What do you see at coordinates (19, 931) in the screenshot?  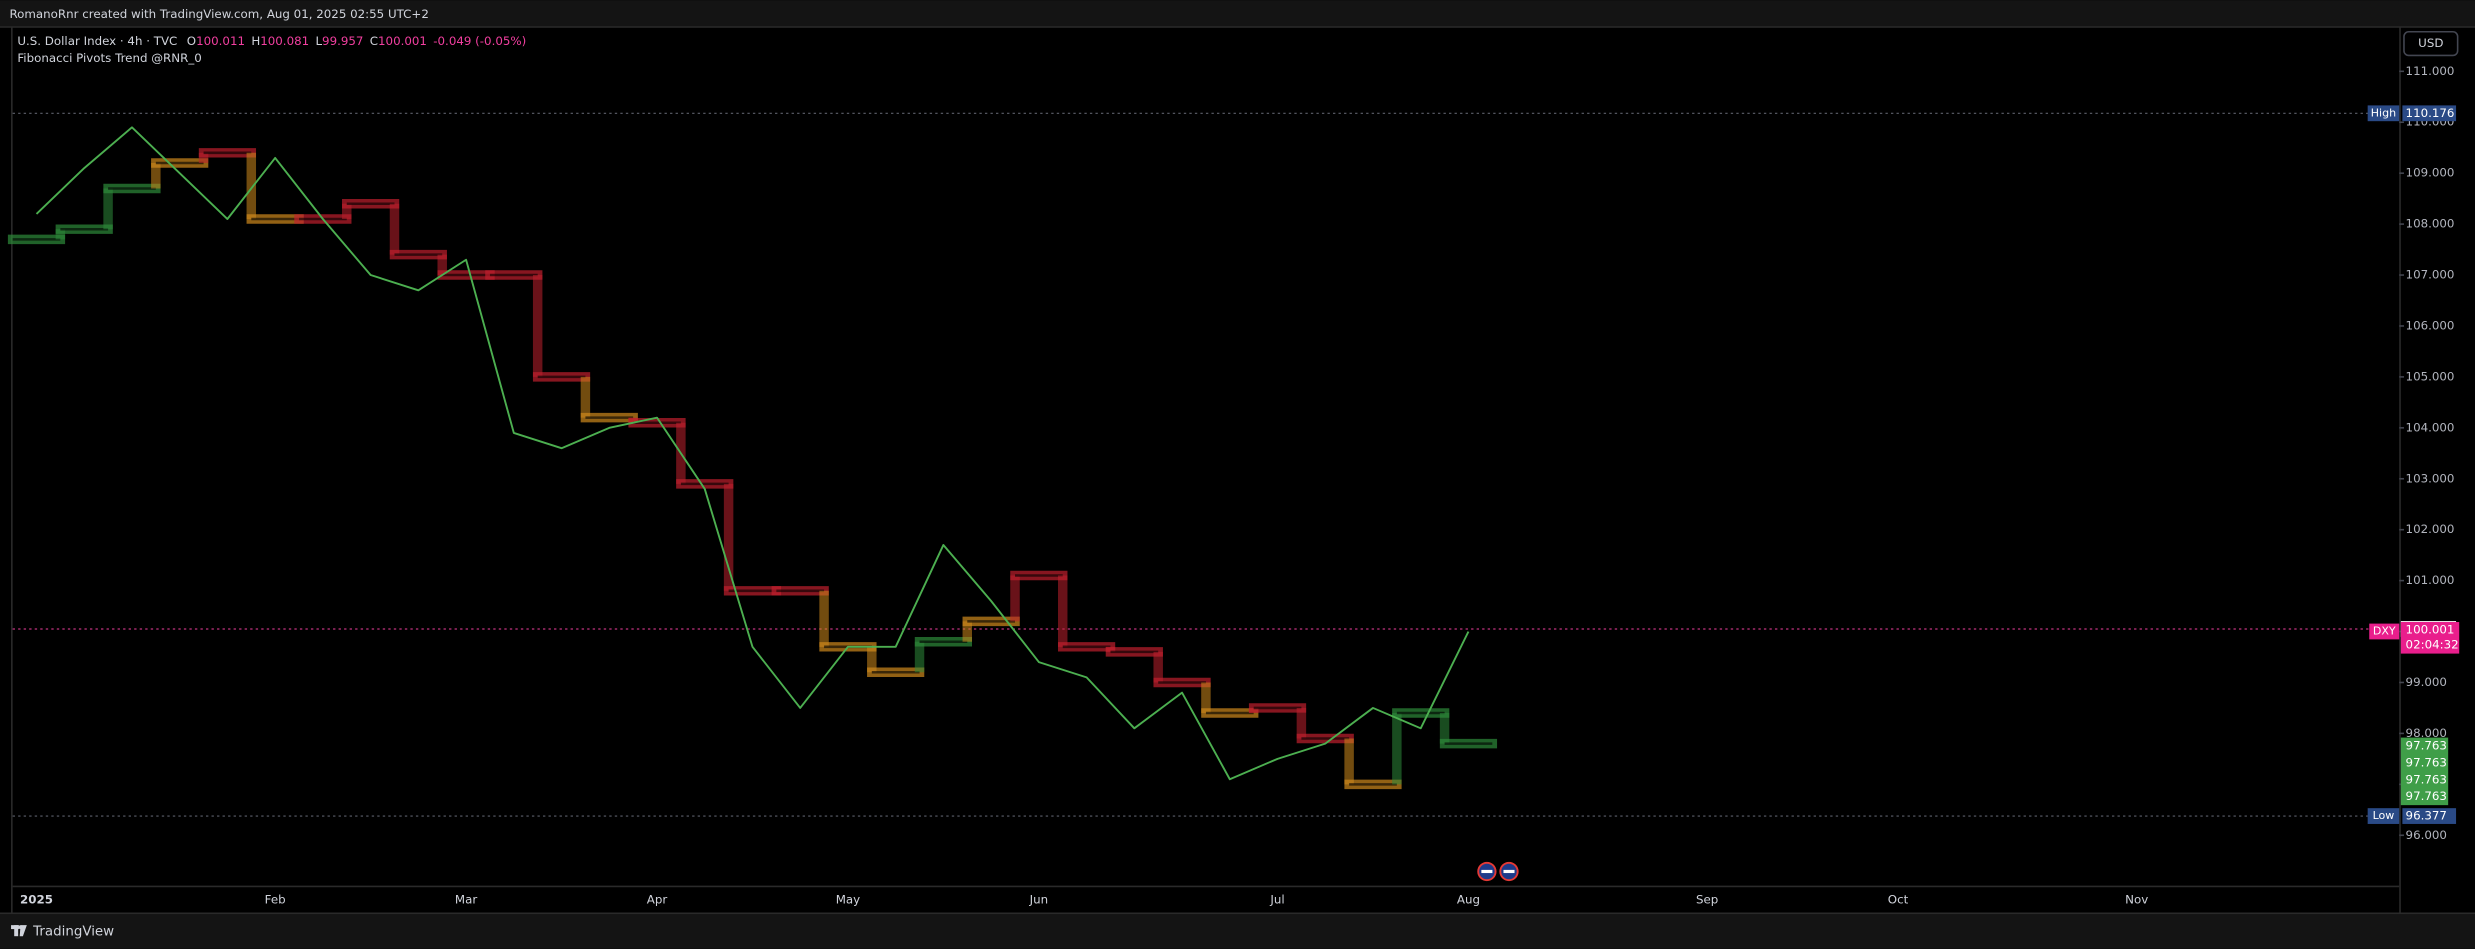 I see `footer-logo` at bounding box center [19, 931].